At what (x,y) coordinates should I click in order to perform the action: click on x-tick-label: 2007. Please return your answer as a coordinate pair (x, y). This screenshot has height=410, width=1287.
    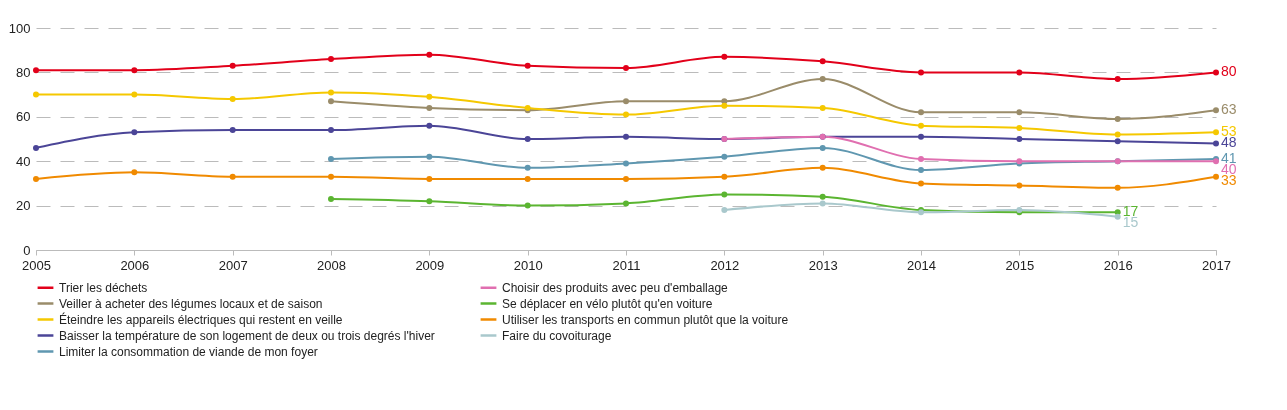
    Looking at the image, I should click on (233, 265).